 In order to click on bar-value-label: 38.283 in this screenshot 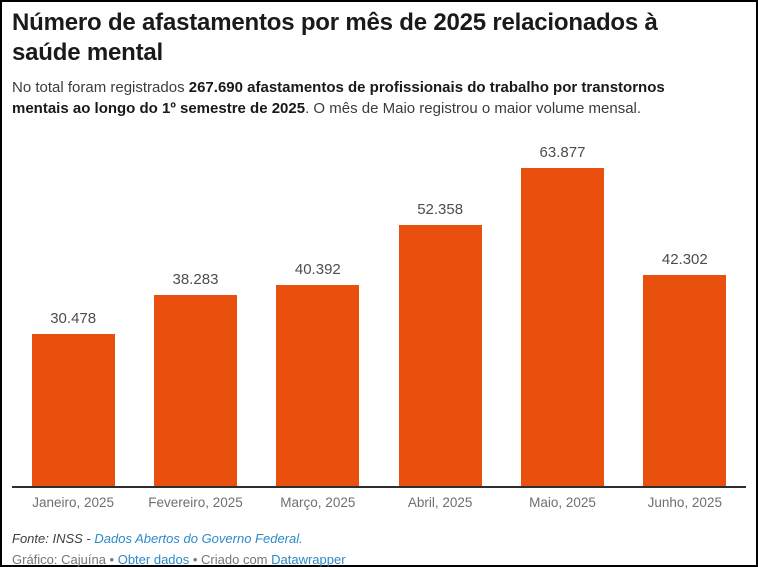, I will do `click(195, 279)`.